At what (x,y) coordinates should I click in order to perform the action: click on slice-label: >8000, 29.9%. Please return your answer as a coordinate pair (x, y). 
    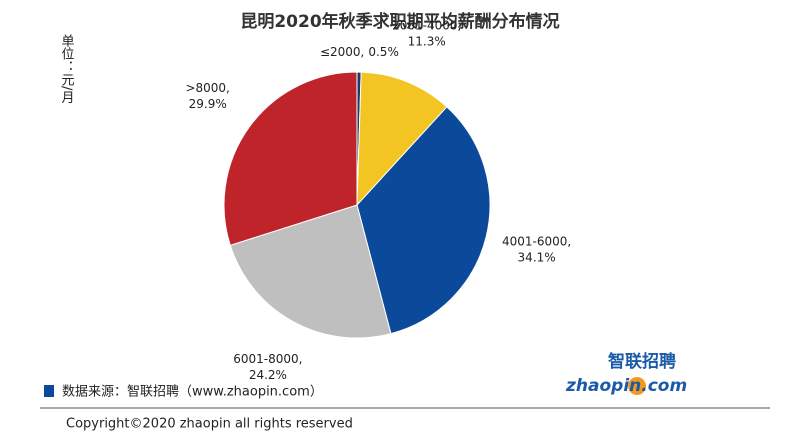
    Looking at the image, I should click on (207, 95).